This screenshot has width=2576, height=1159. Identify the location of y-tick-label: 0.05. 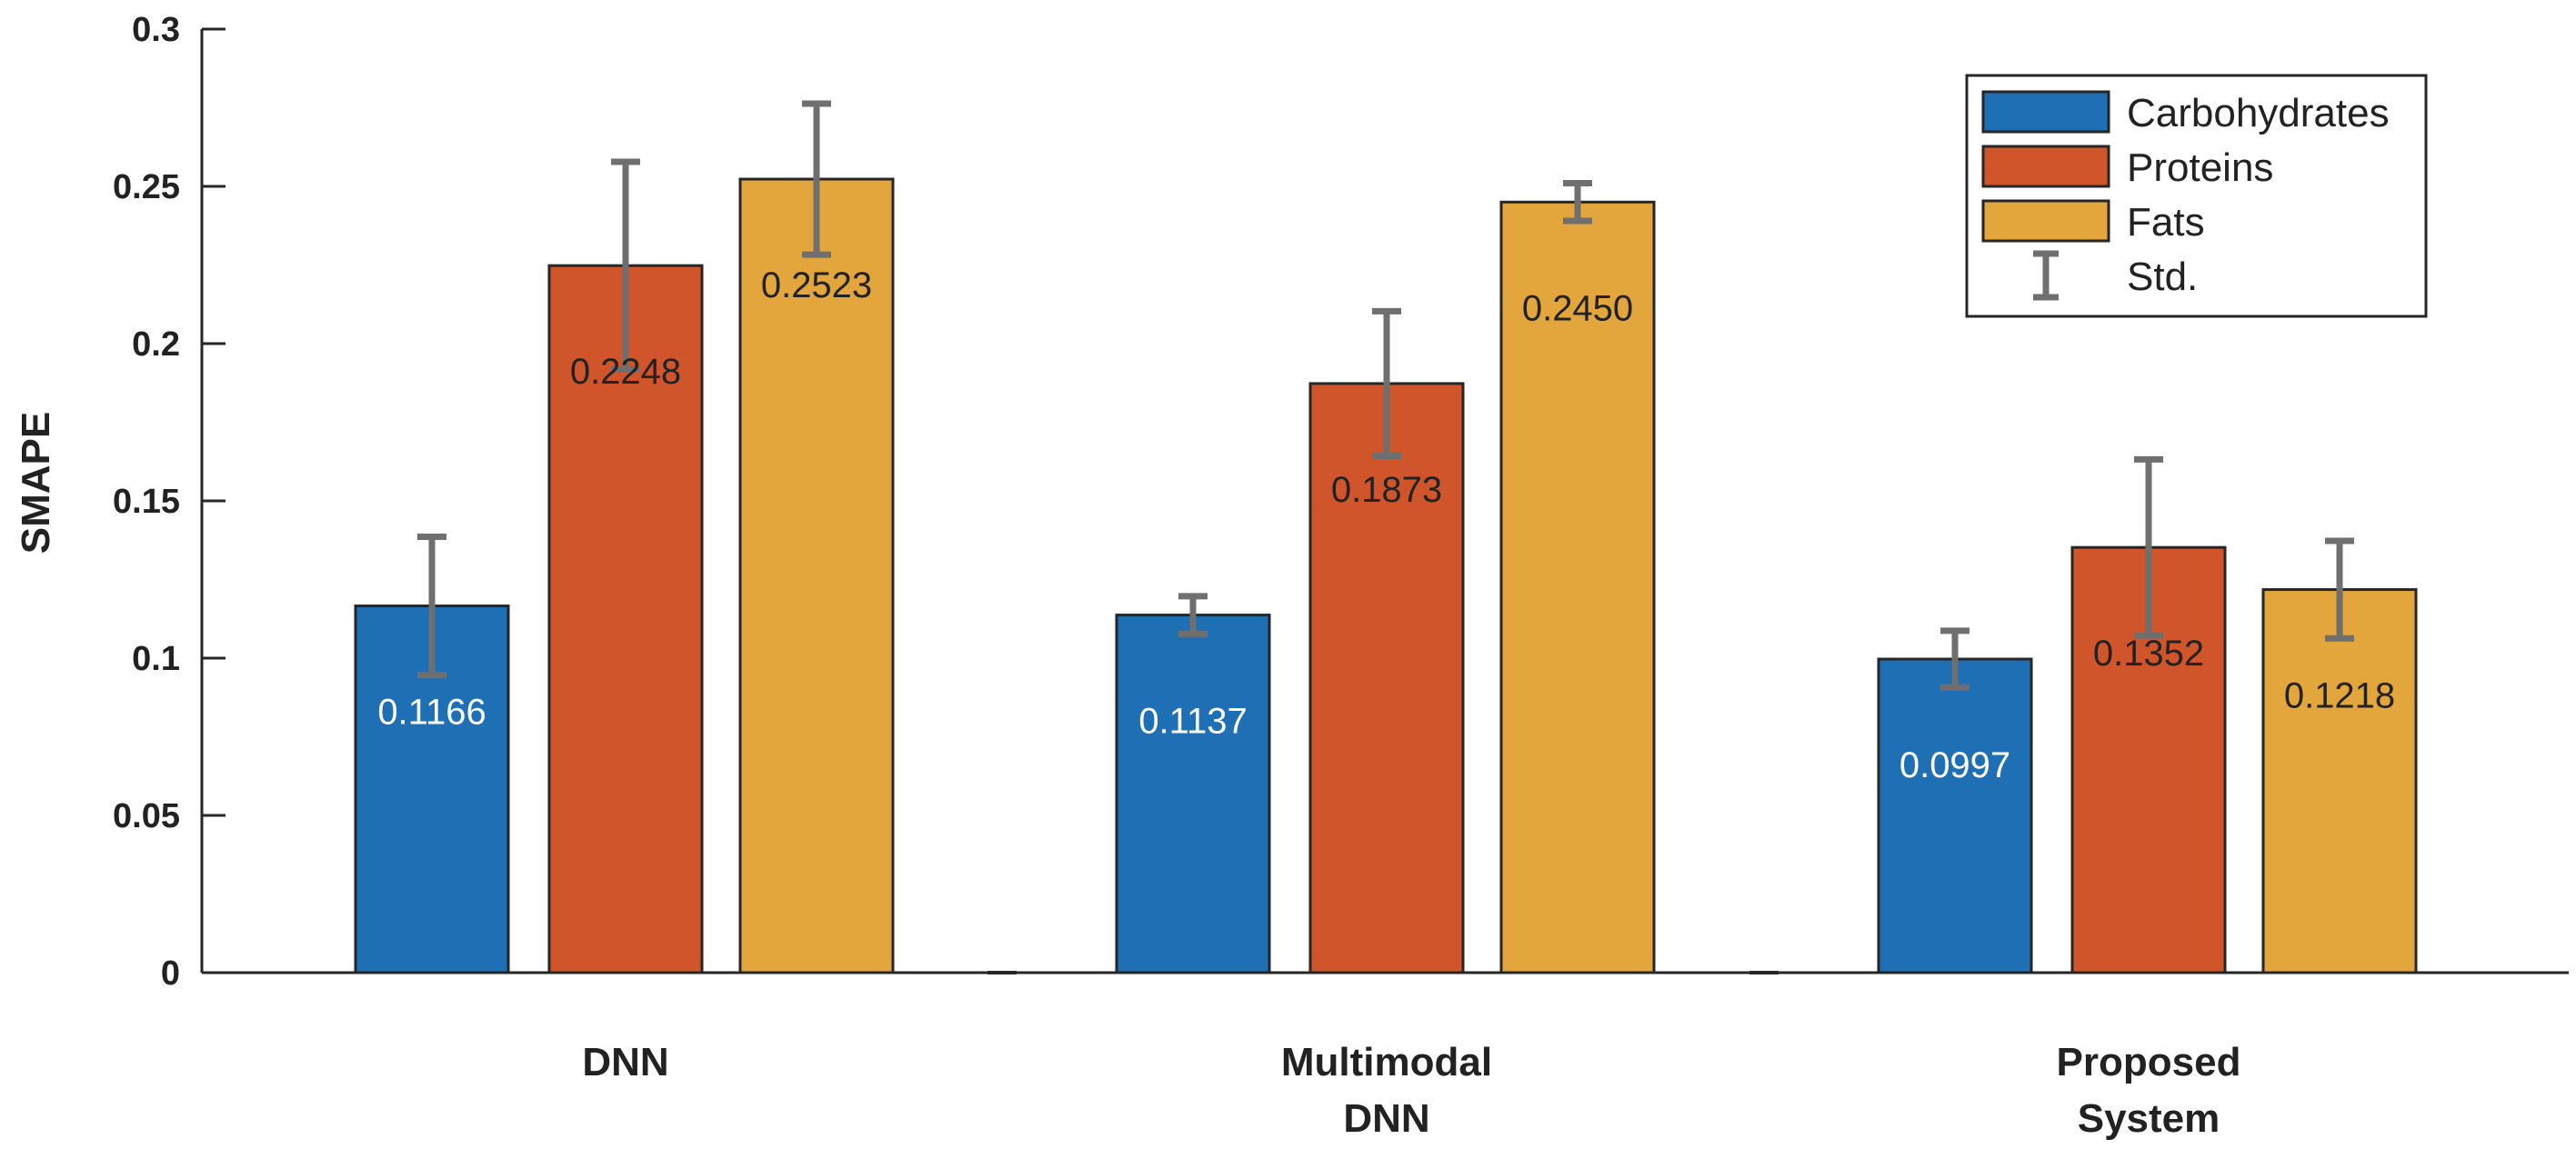
(146, 816).